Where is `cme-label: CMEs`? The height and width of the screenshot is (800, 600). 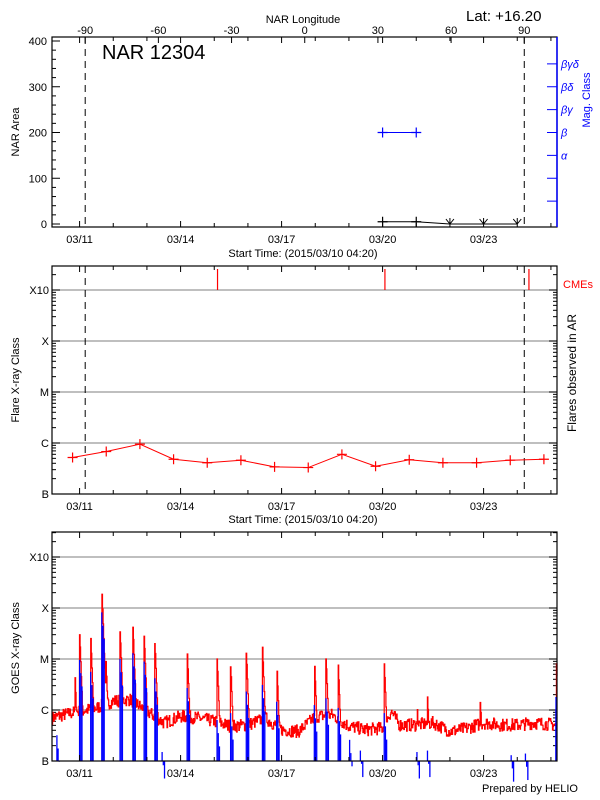
cme-label: CMEs is located at coordinates (578, 285).